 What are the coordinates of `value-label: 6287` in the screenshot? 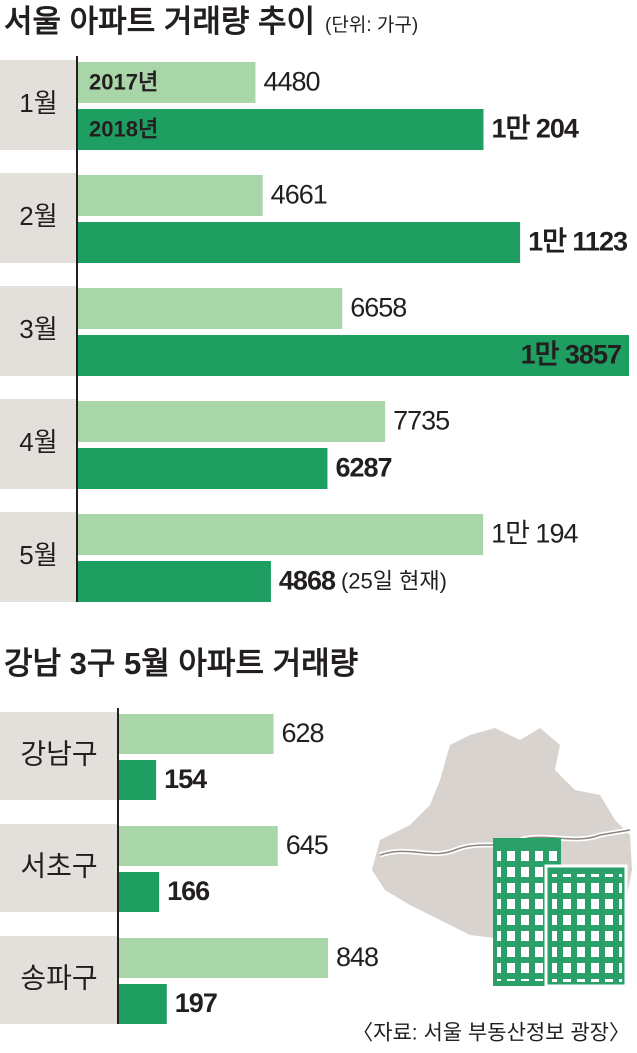 It's located at (363, 468).